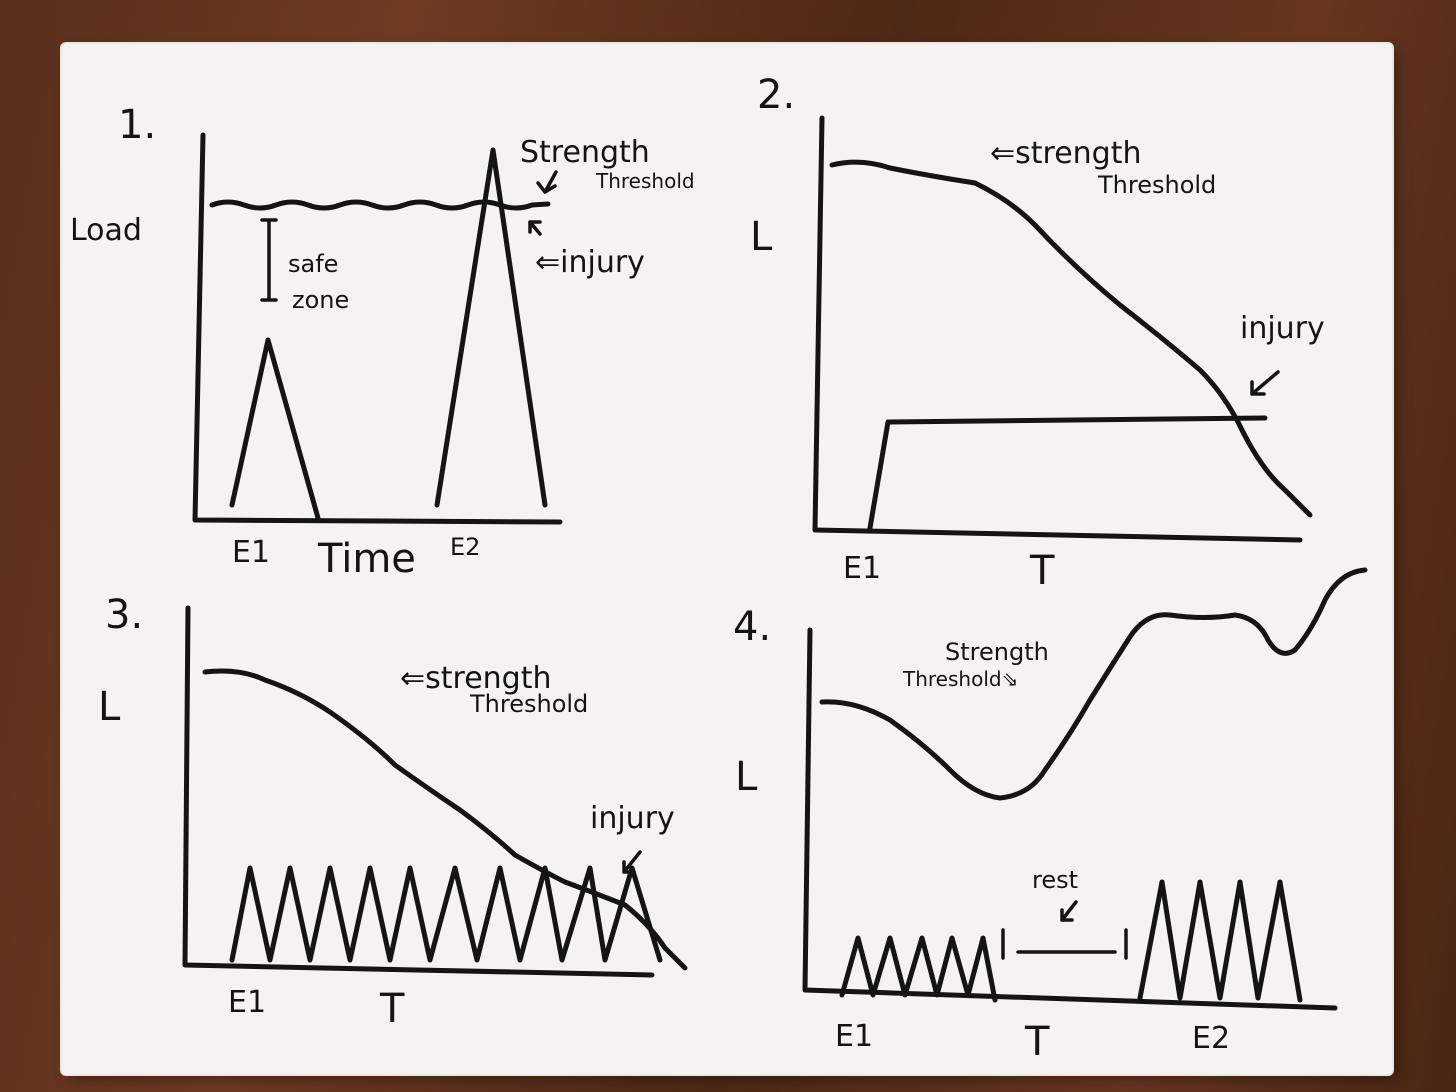 Image resolution: width=1456 pixels, height=1092 pixels. I want to click on panel-1-axes, so click(377, 328).